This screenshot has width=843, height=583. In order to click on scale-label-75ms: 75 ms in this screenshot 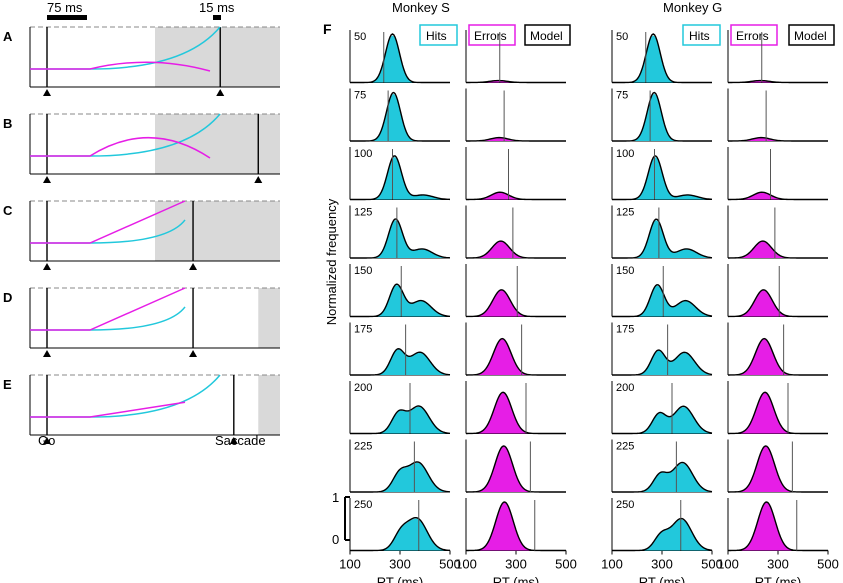, I will do `click(65, 7)`.